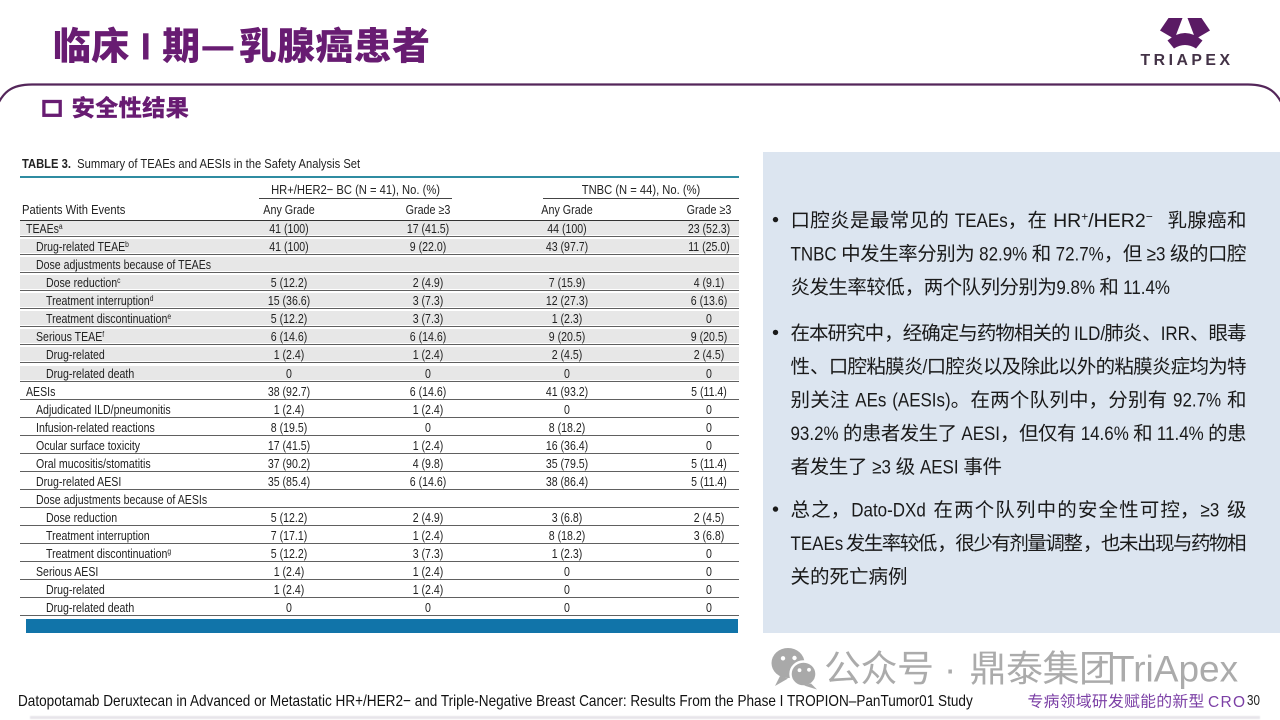  What do you see at coordinates (1090, 334) in the screenshot?
I see `svg-text: ILD/` at bounding box center [1090, 334].